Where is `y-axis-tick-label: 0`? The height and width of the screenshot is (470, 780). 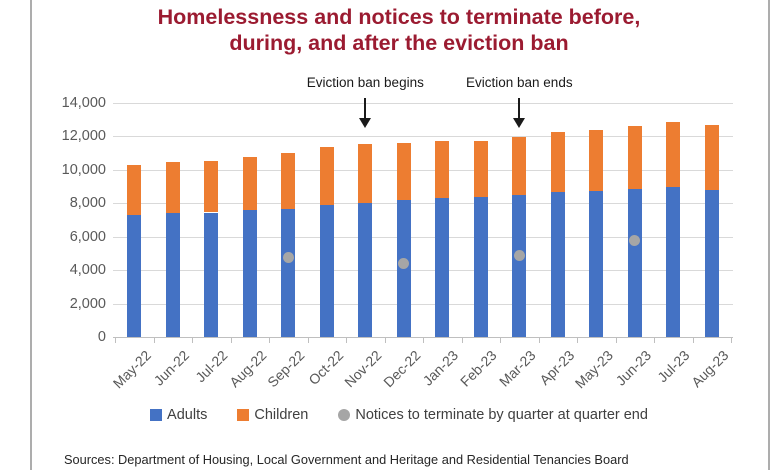
y-axis-tick-label: 0 is located at coordinates (101, 337).